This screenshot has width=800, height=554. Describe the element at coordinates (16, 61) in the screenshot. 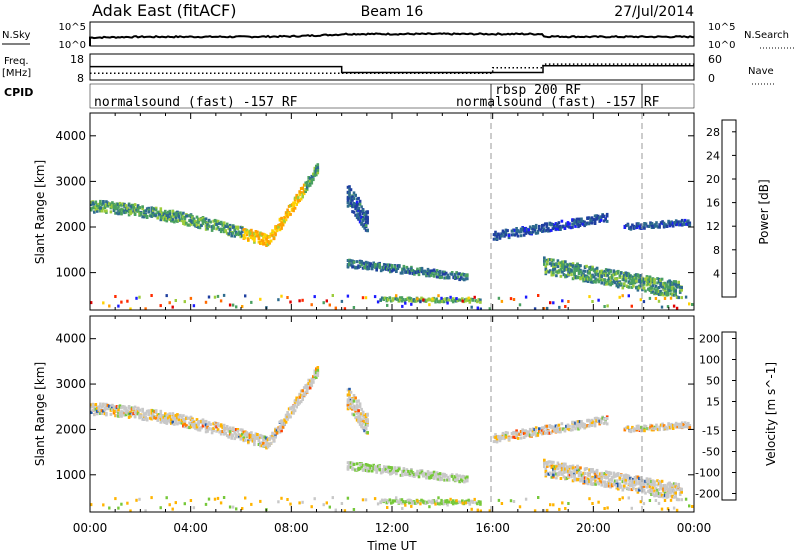

I see `frequency-left-label: Freq.` at that location.